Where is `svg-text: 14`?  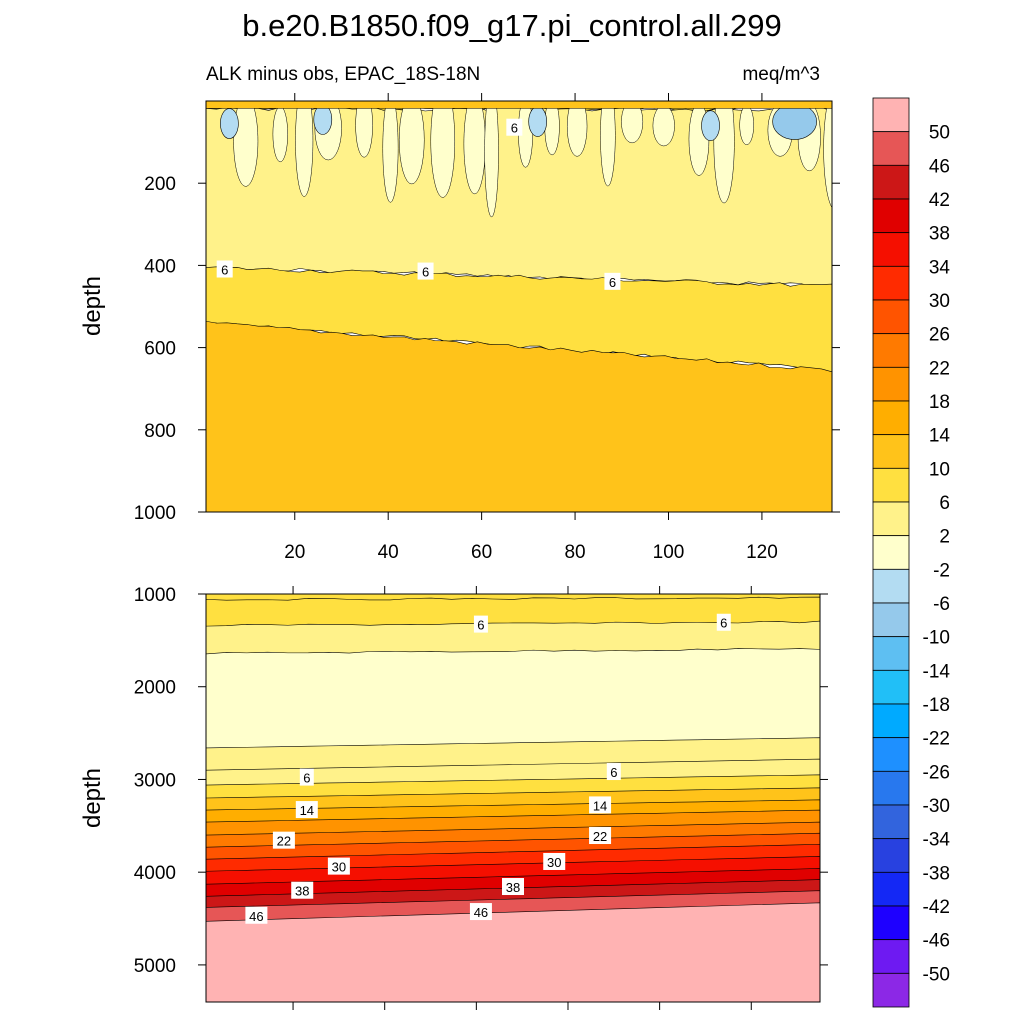 svg-text: 14 is located at coordinates (600, 805).